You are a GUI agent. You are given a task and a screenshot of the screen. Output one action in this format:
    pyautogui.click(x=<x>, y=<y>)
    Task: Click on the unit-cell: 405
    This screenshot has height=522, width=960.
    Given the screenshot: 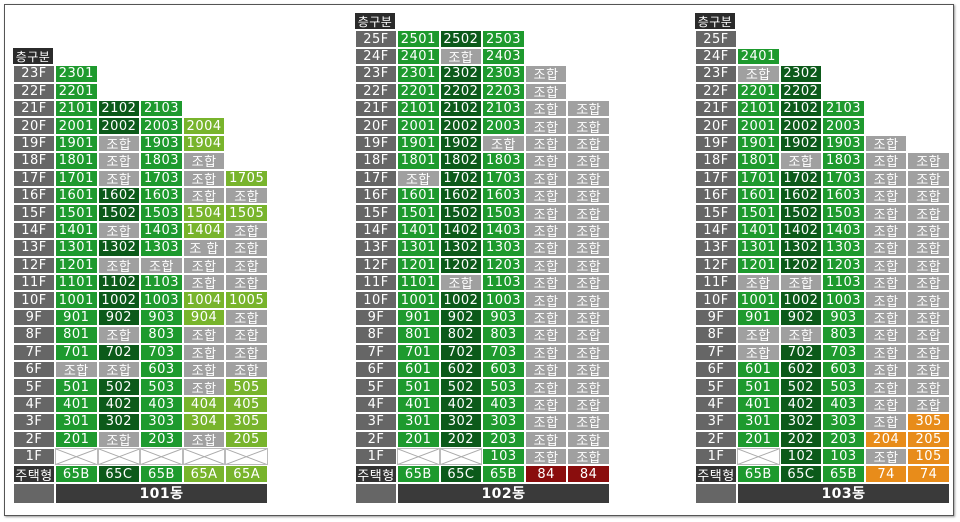 What is the action you would take?
    pyautogui.click(x=246, y=404)
    